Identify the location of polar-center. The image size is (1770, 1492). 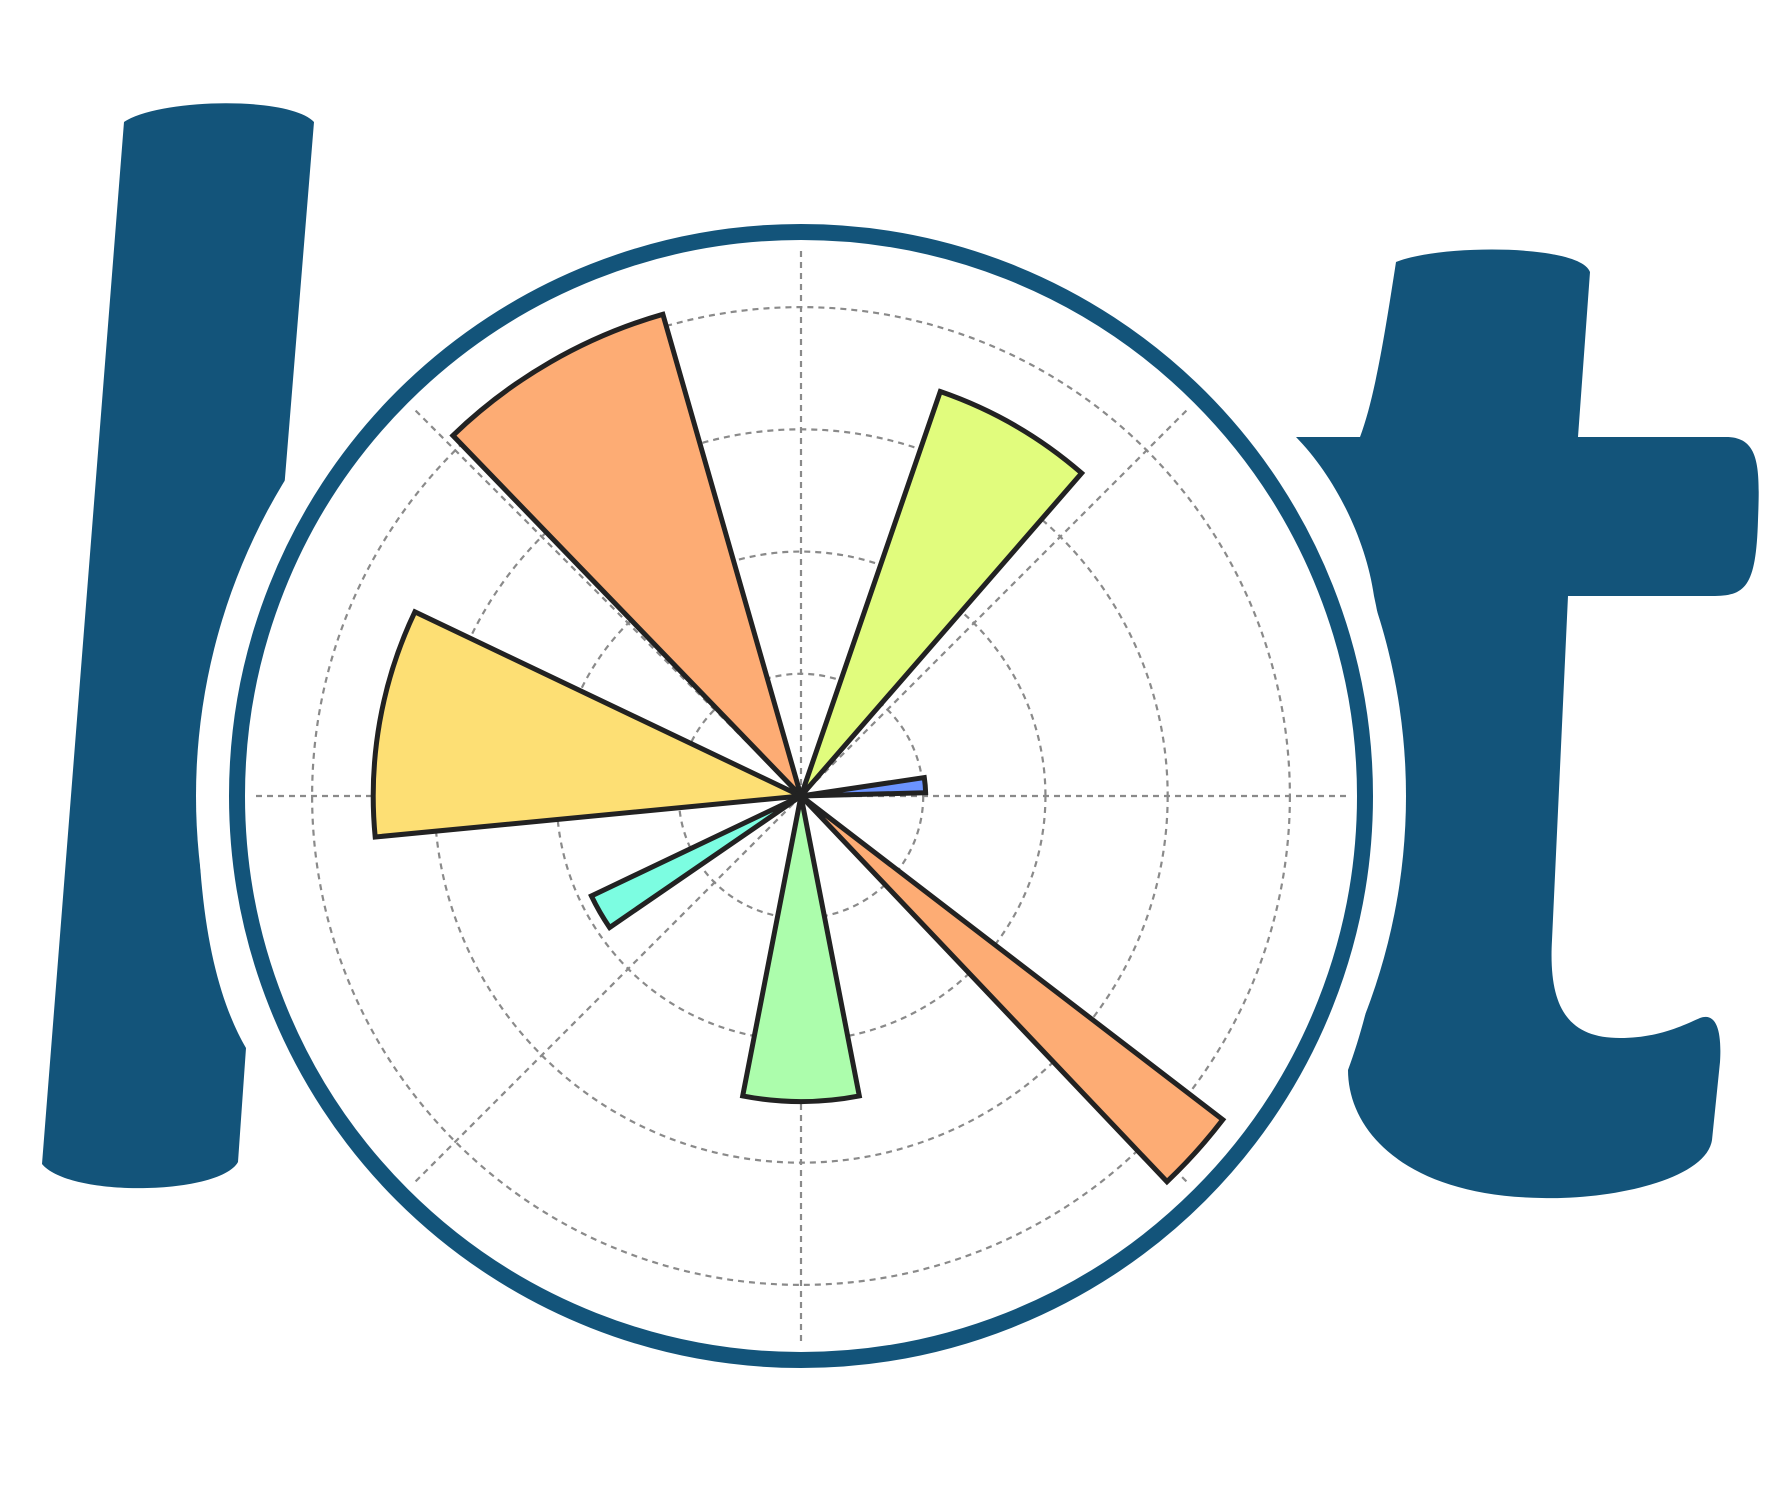
(801, 796).